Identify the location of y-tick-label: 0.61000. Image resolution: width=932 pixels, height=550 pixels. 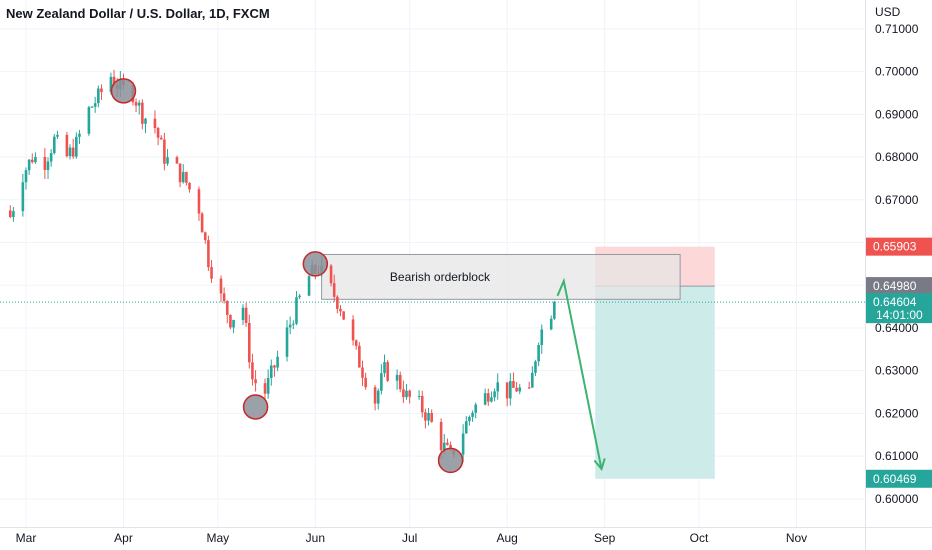
(897, 456).